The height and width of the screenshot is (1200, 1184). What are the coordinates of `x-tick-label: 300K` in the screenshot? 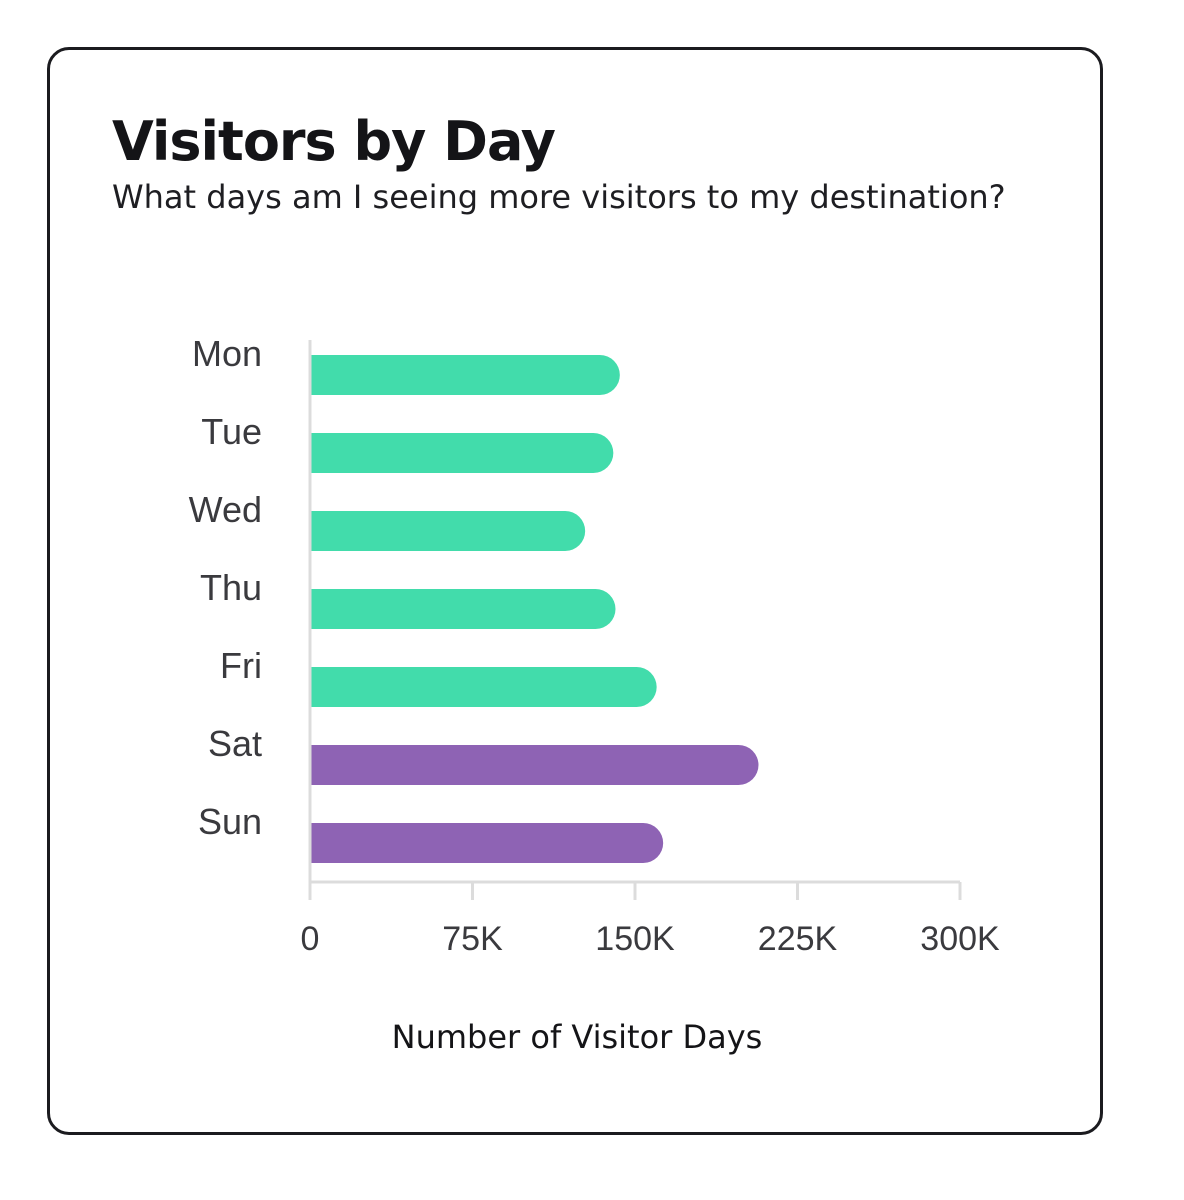 It's located at (960, 939).